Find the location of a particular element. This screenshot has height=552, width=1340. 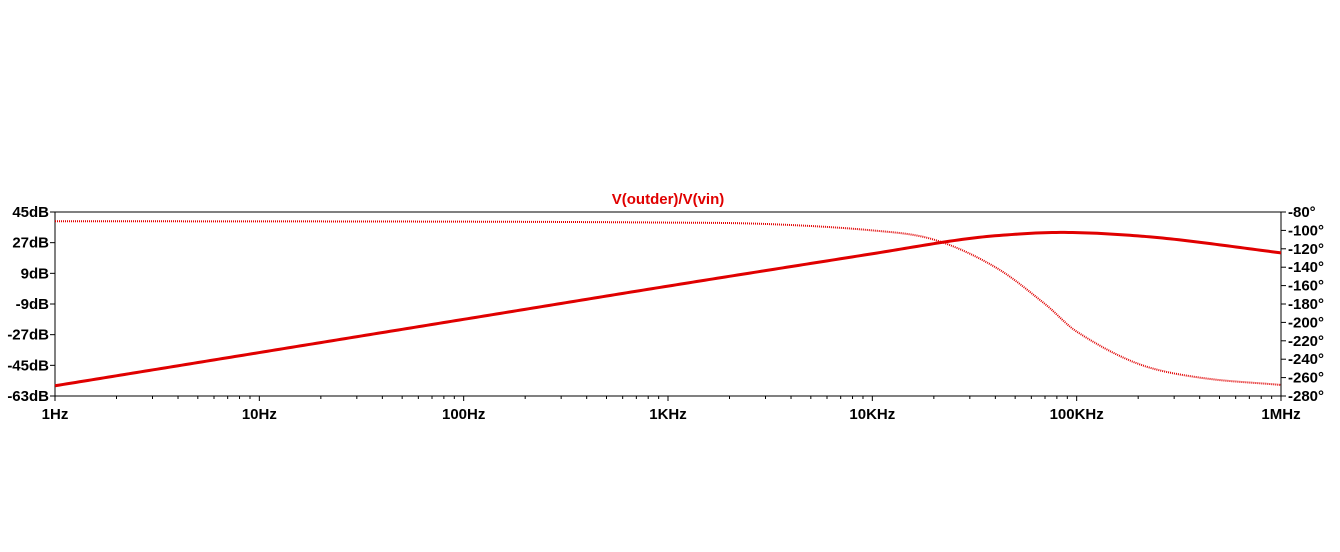

y-left-tick-label: -63dB is located at coordinates (28, 396).